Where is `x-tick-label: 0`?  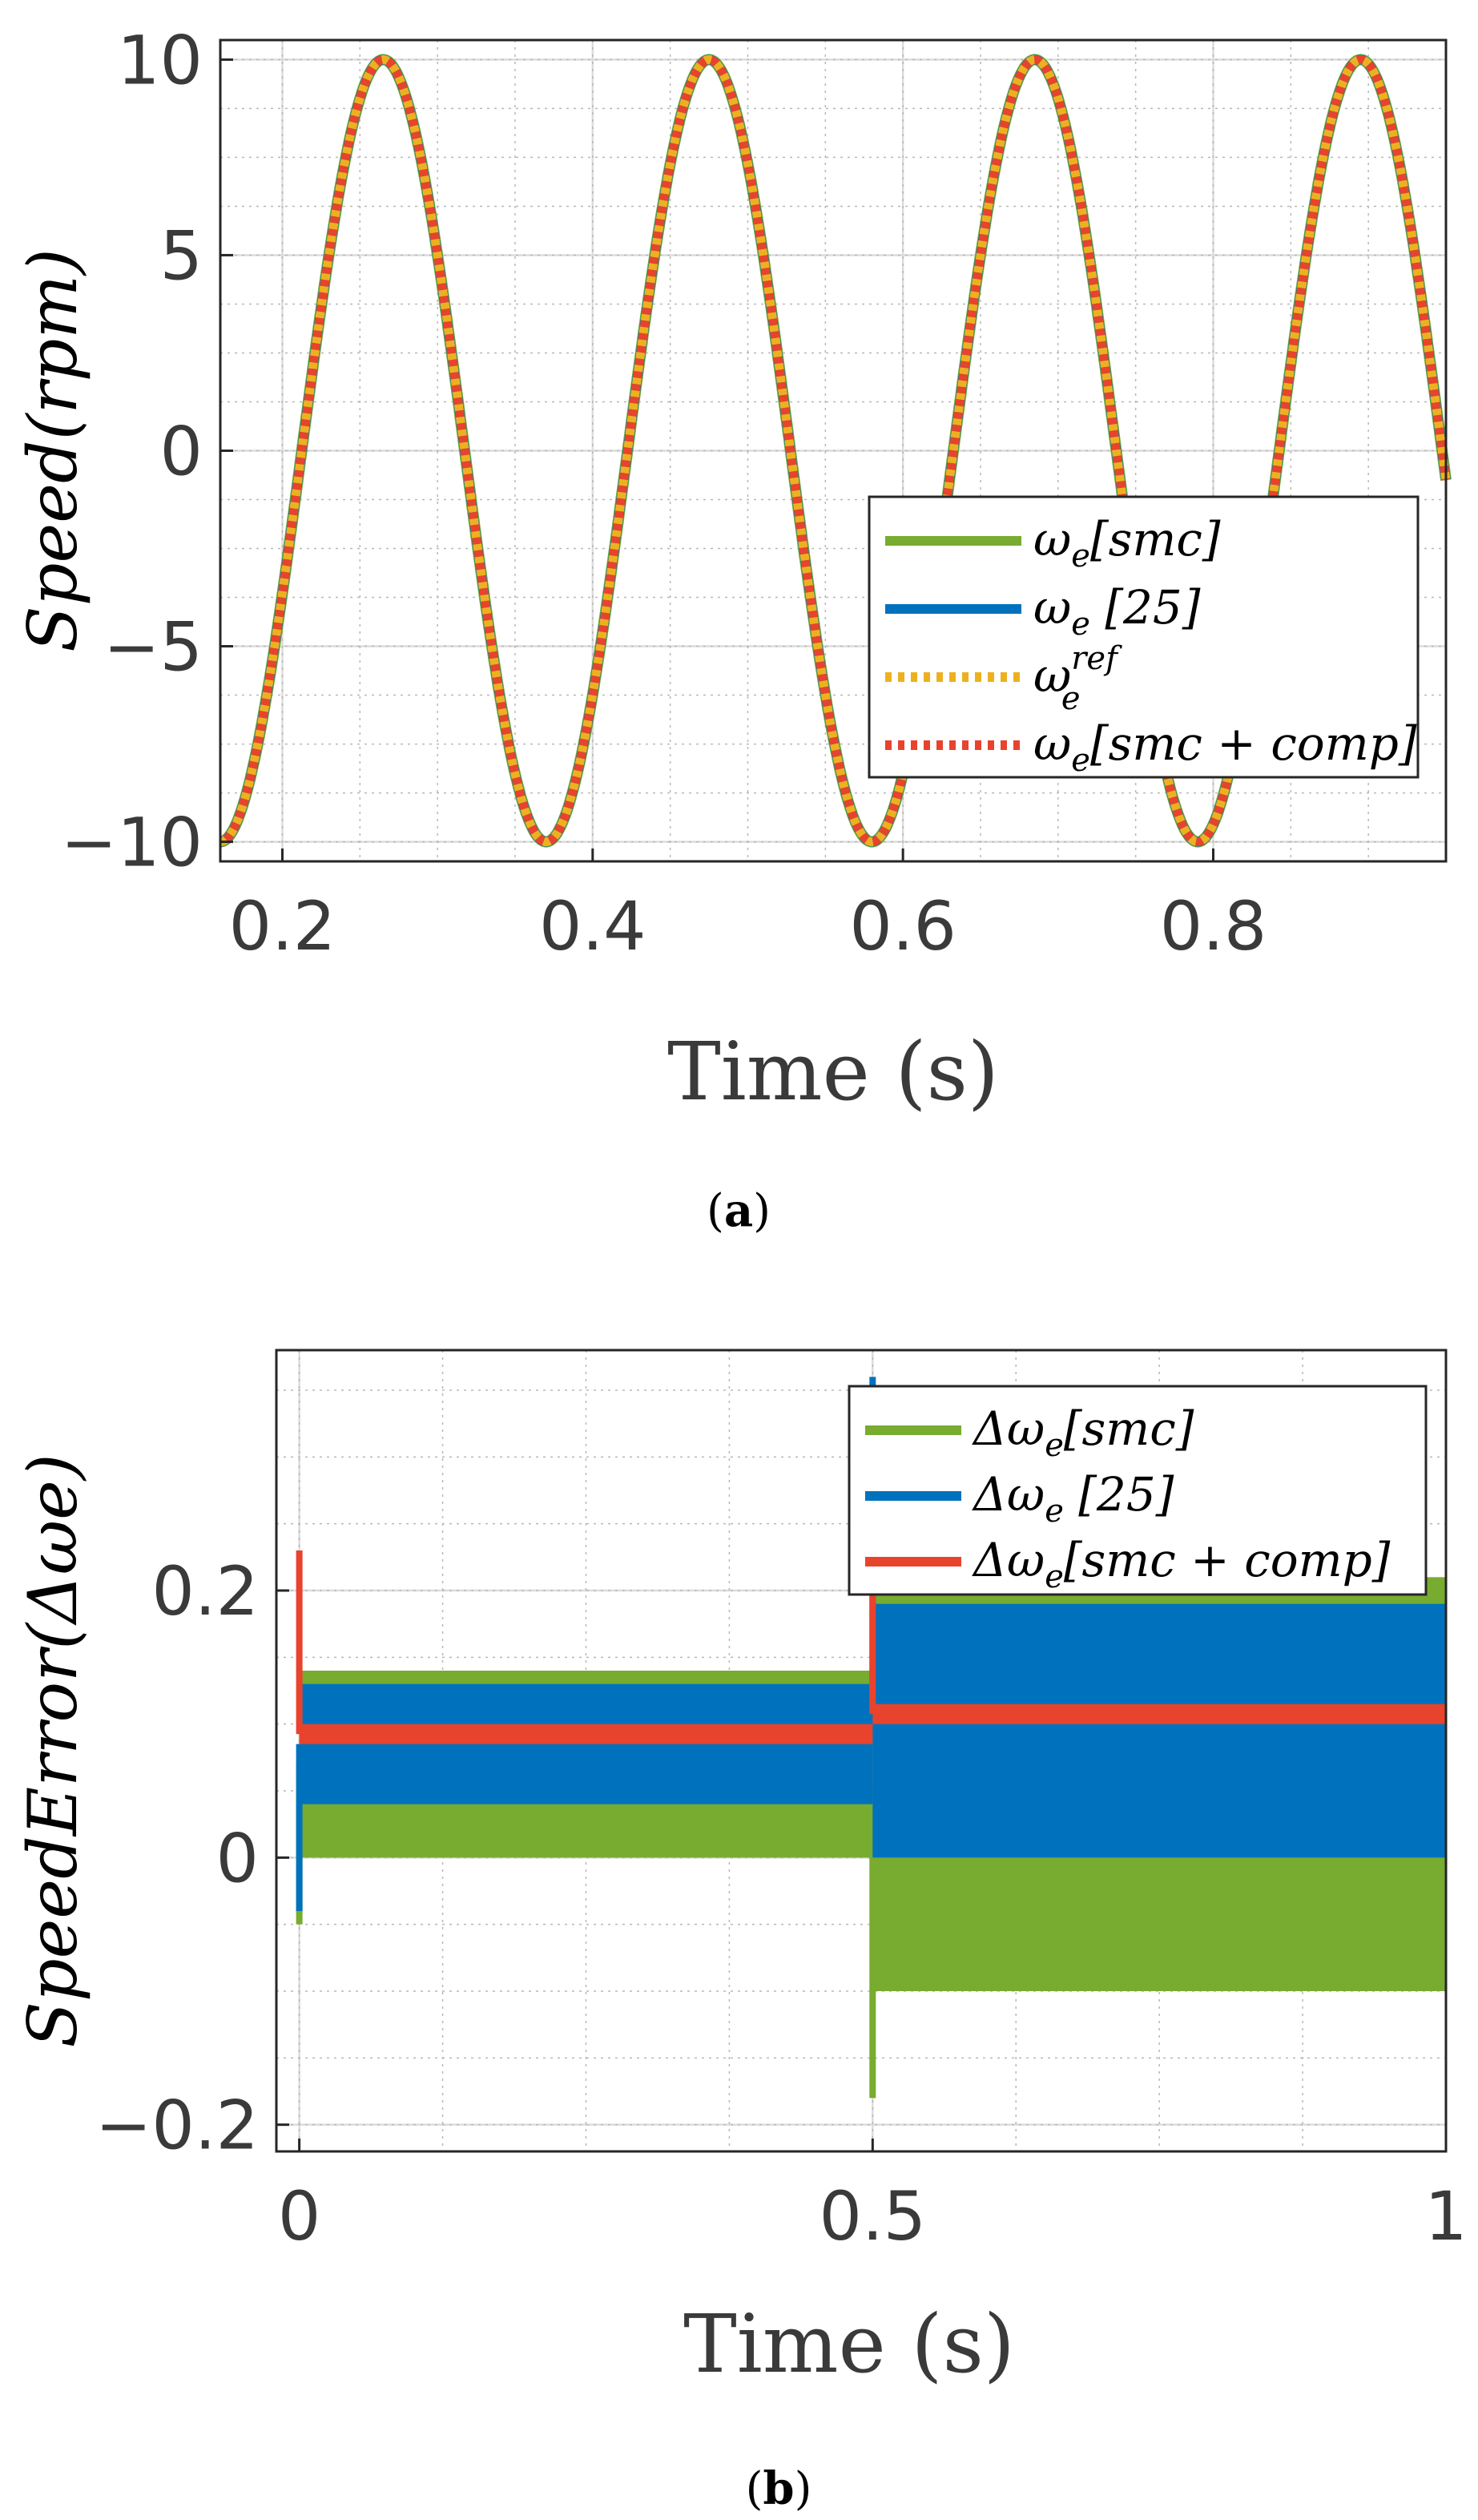 x-tick-label: 0 is located at coordinates (299, 2216).